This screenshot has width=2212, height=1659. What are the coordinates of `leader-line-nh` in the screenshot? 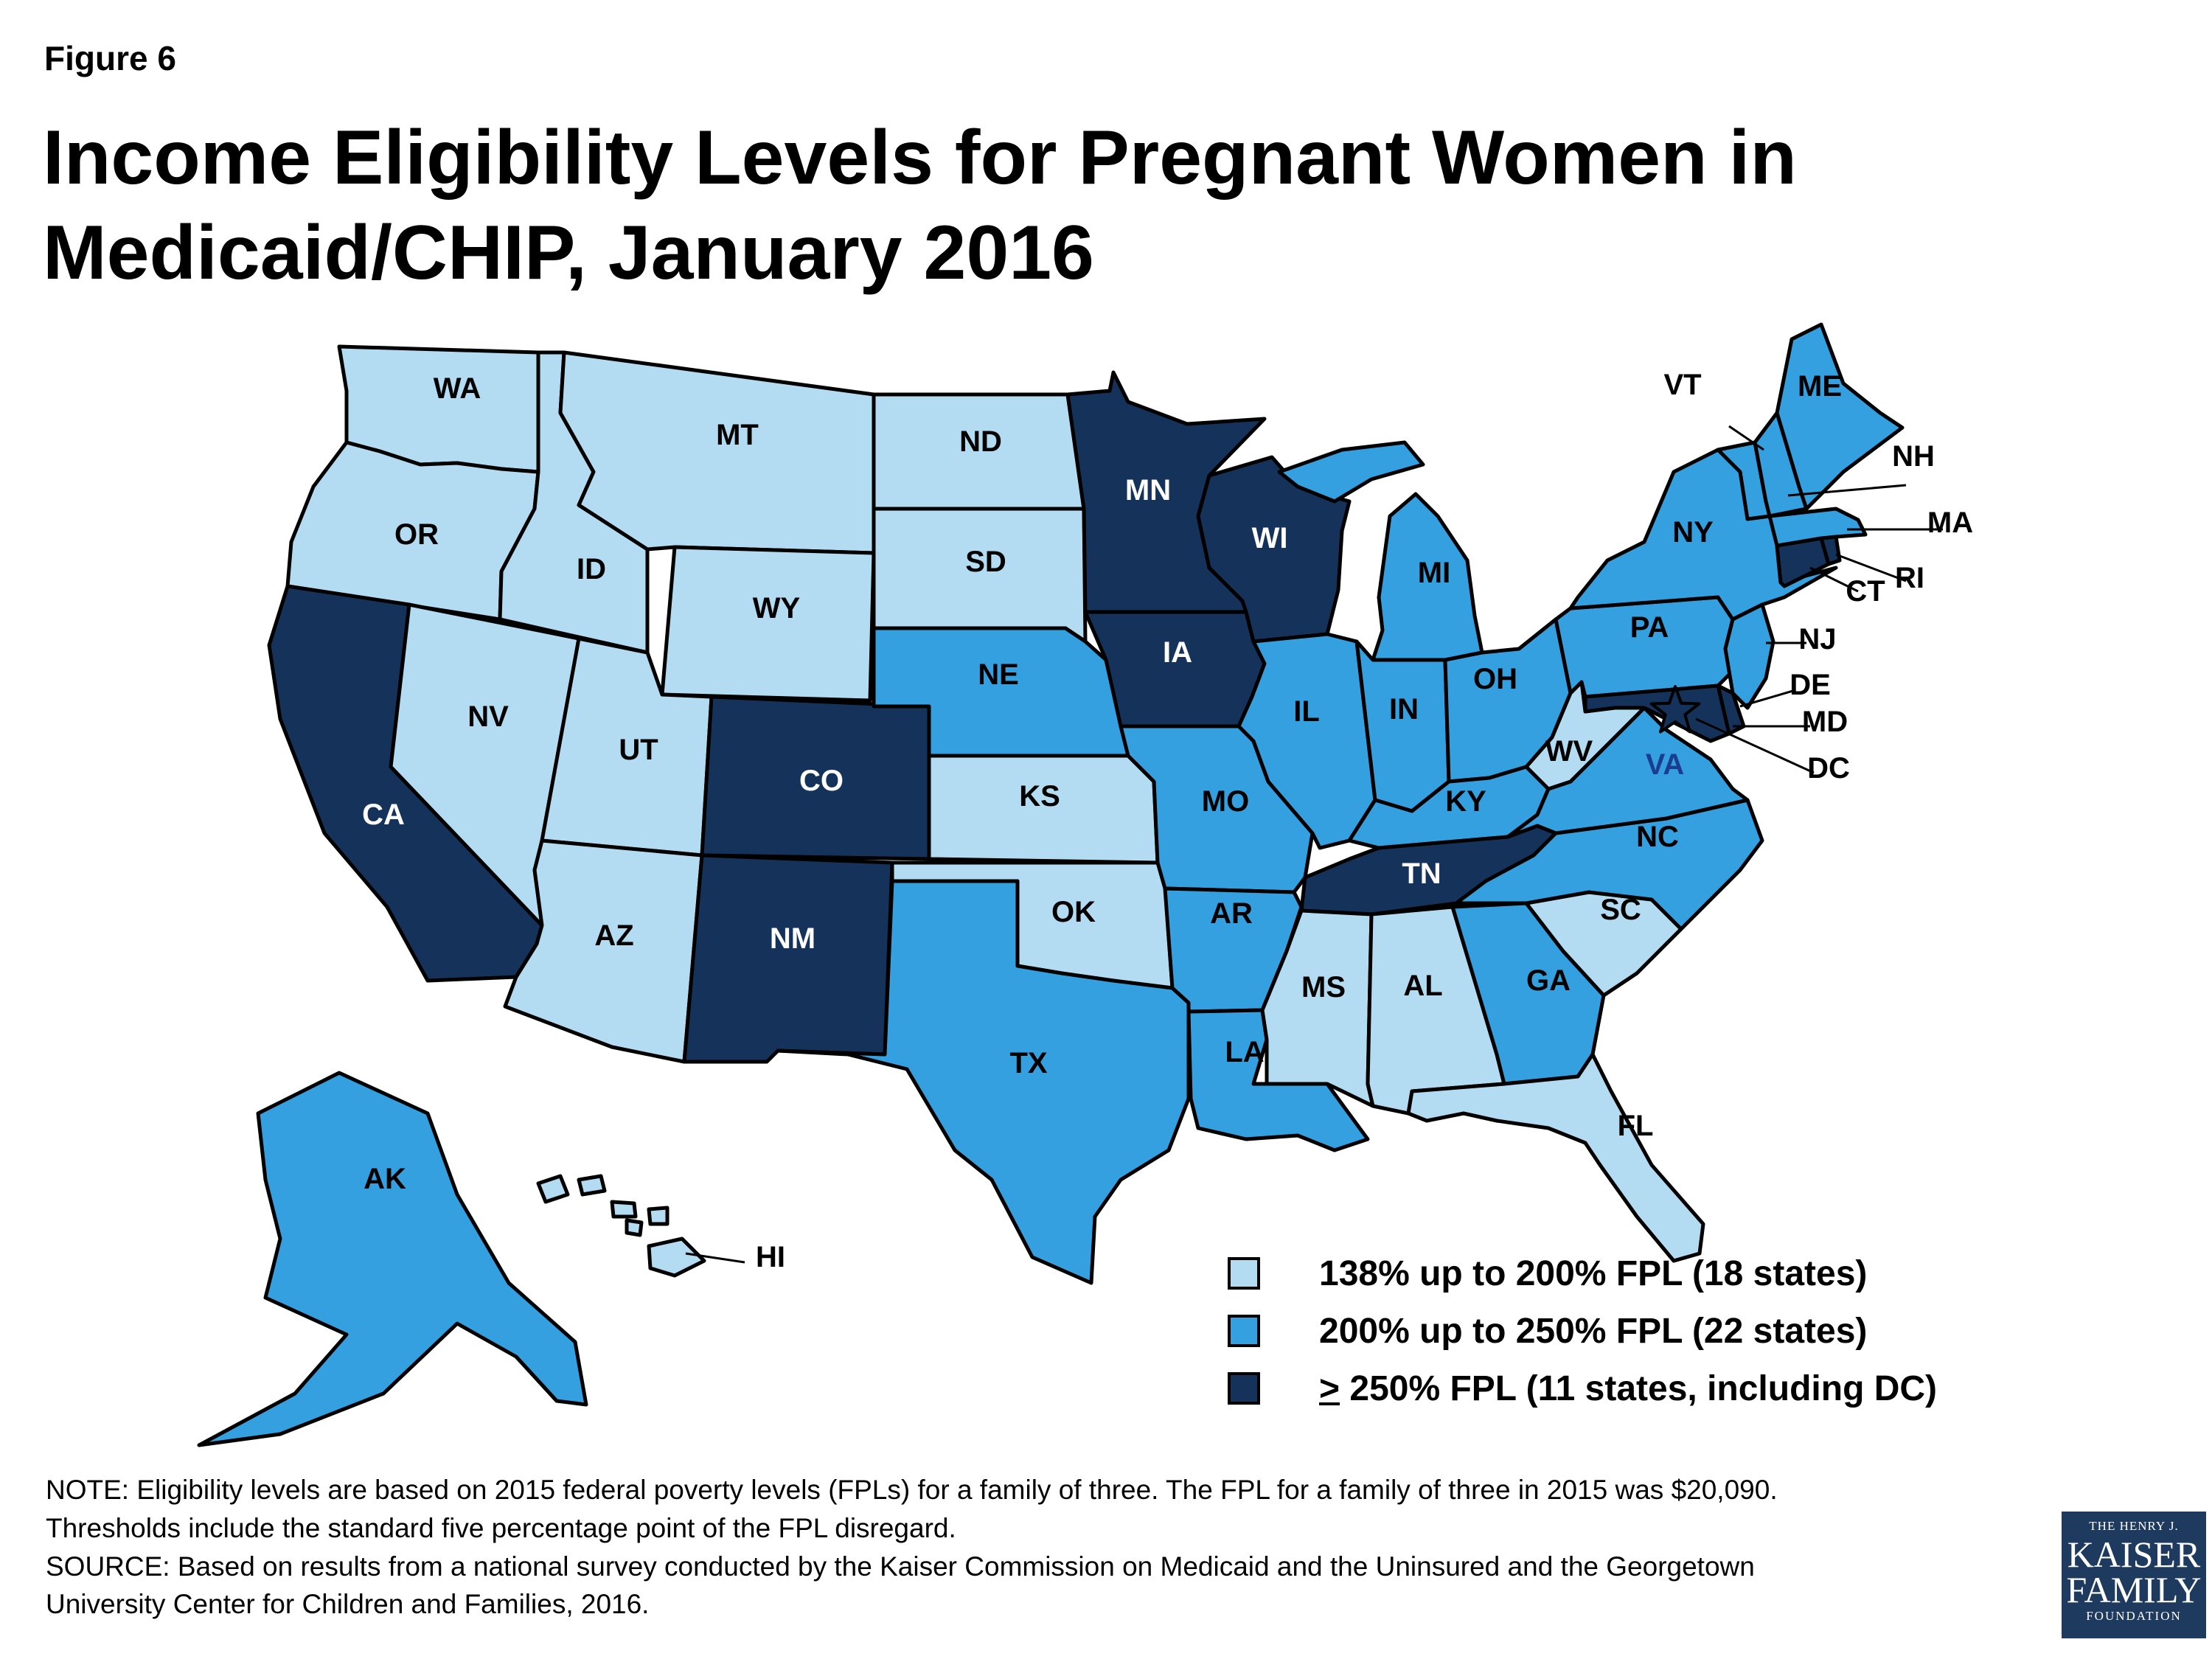 It's located at (1847, 490).